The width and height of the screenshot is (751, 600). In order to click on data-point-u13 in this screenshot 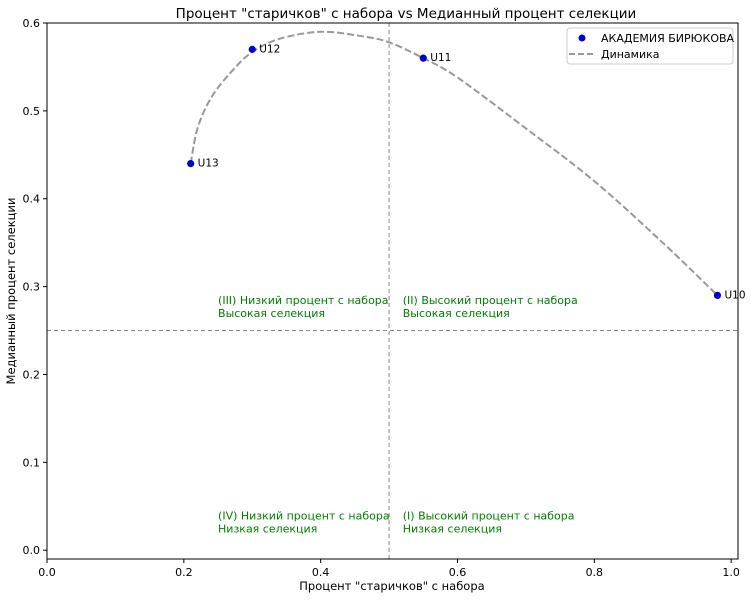, I will do `click(191, 163)`.